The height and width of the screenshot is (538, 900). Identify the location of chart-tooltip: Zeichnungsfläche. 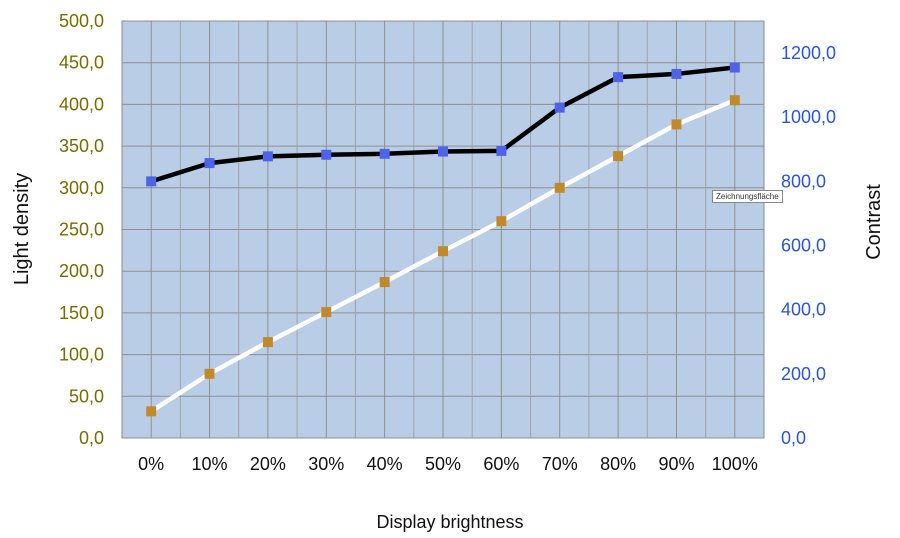
(747, 196).